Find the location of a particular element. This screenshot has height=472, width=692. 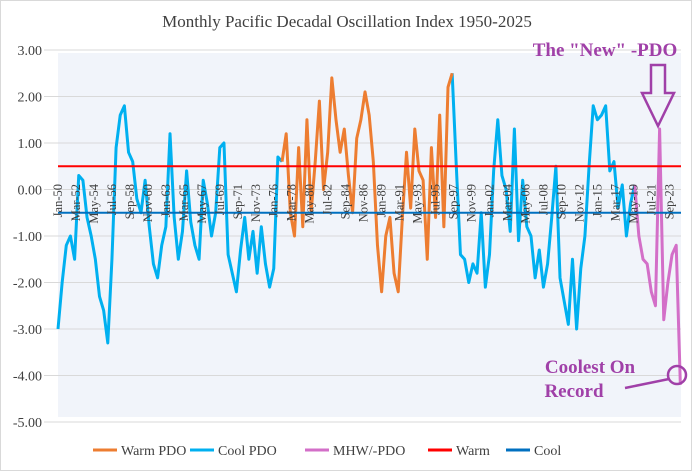

x-tick-label: Nov-73 is located at coordinates (256, 203).